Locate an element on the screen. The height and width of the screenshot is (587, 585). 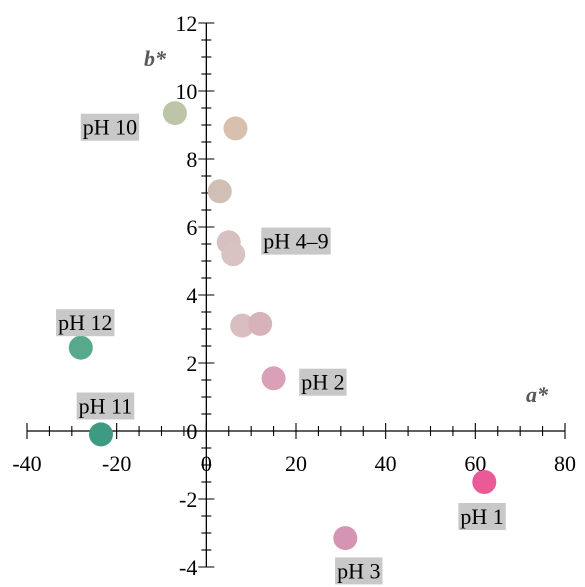
annotation: pH 3 is located at coordinates (359, 571).